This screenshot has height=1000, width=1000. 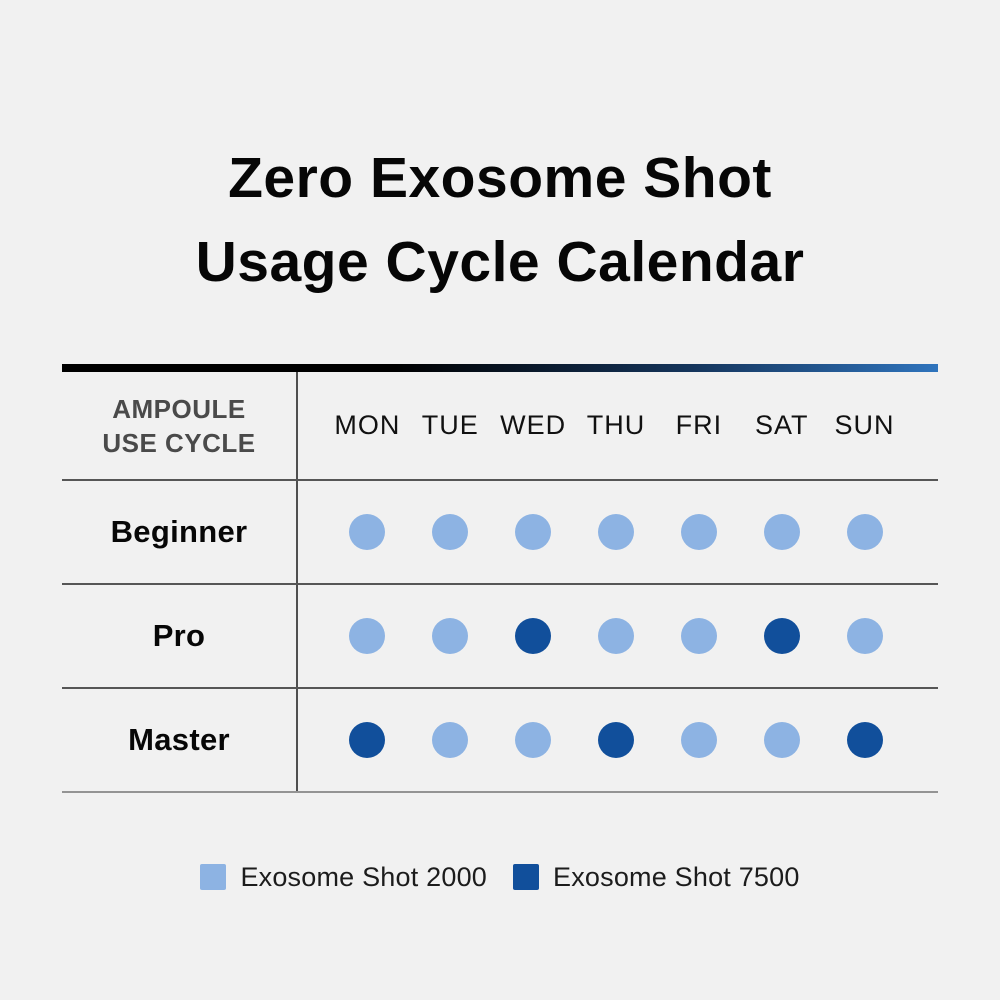 I want to click on dot-master-fri-shot2000, so click(x=698, y=740).